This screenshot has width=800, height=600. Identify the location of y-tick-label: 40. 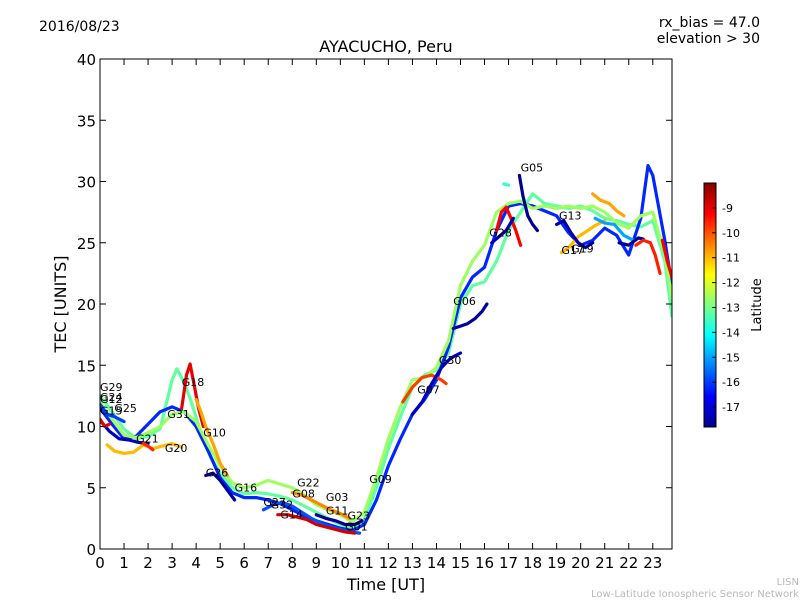
(86, 60).